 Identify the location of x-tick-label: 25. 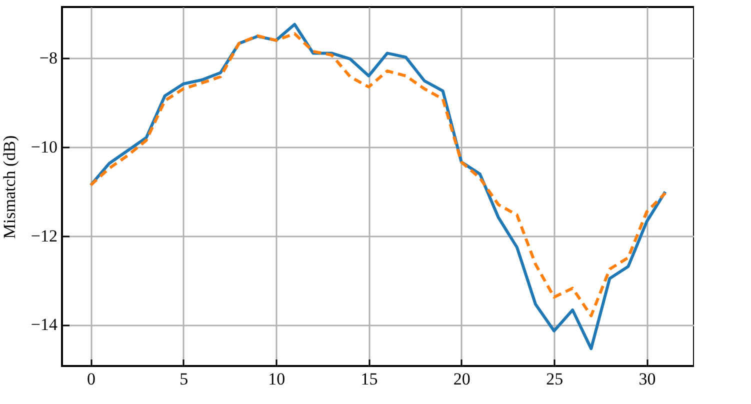
(555, 379).